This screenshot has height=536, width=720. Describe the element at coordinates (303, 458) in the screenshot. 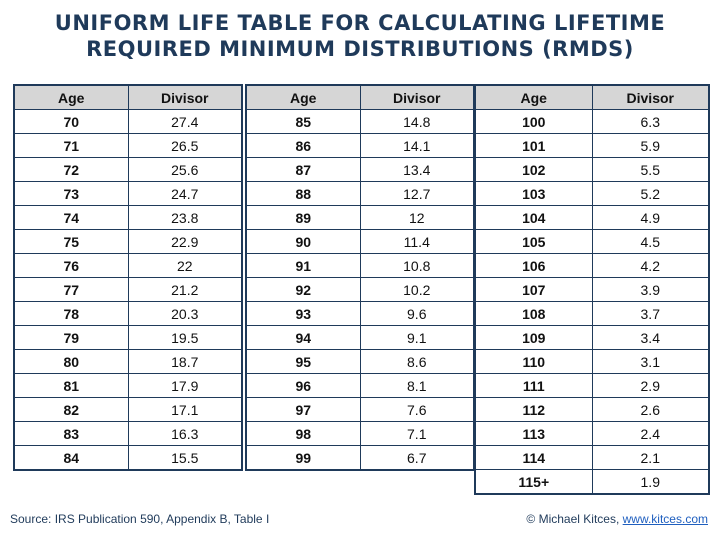

I see `age-cell: 99` at that location.